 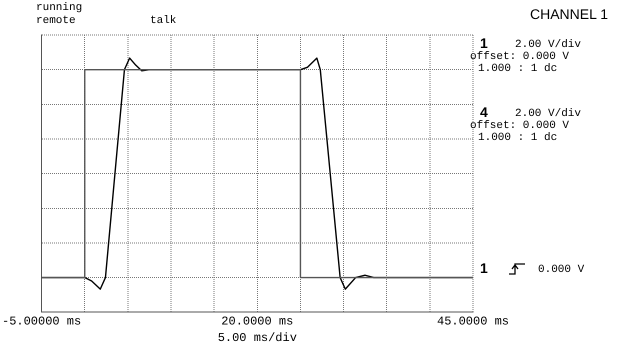 I want to click on text: 0.000 V, so click(x=561, y=270).